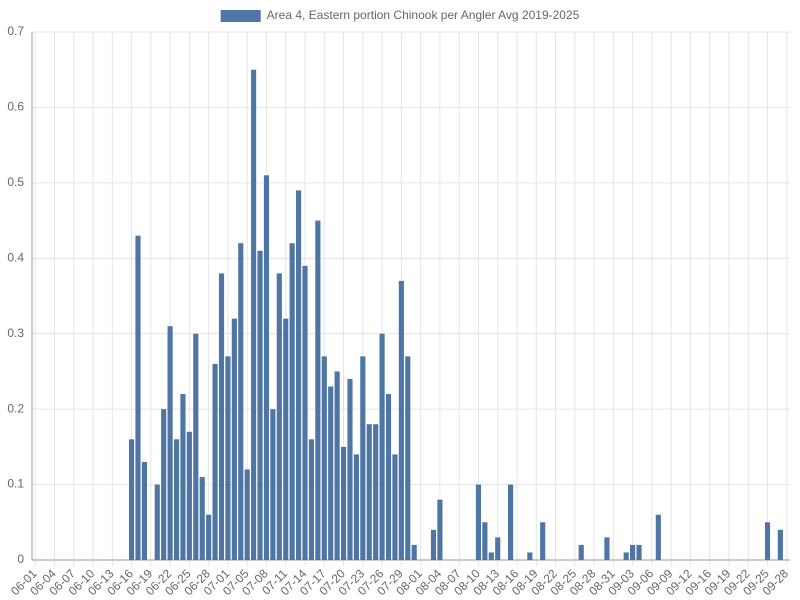 The height and width of the screenshot is (600, 800). I want to click on y-tick-label: 0.2, so click(15, 408).